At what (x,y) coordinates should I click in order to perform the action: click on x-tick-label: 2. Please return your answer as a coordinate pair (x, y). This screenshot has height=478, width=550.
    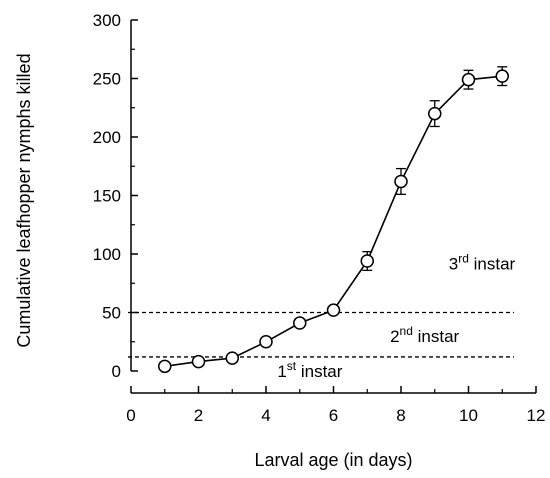
    Looking at the image, I should click on (198, 415).